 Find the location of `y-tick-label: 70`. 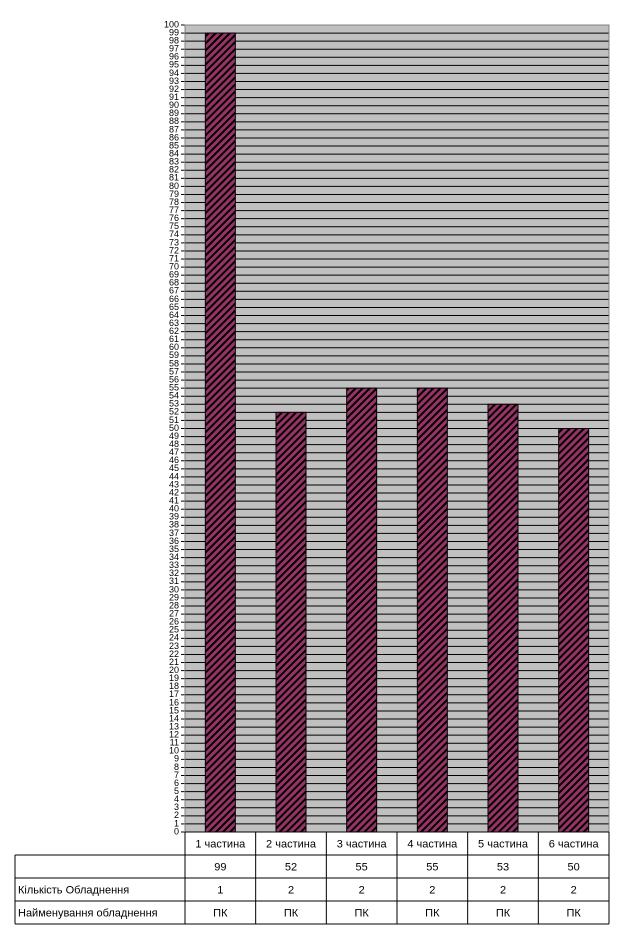

y-tick-label: 70 is located at coordinates (174, 266).